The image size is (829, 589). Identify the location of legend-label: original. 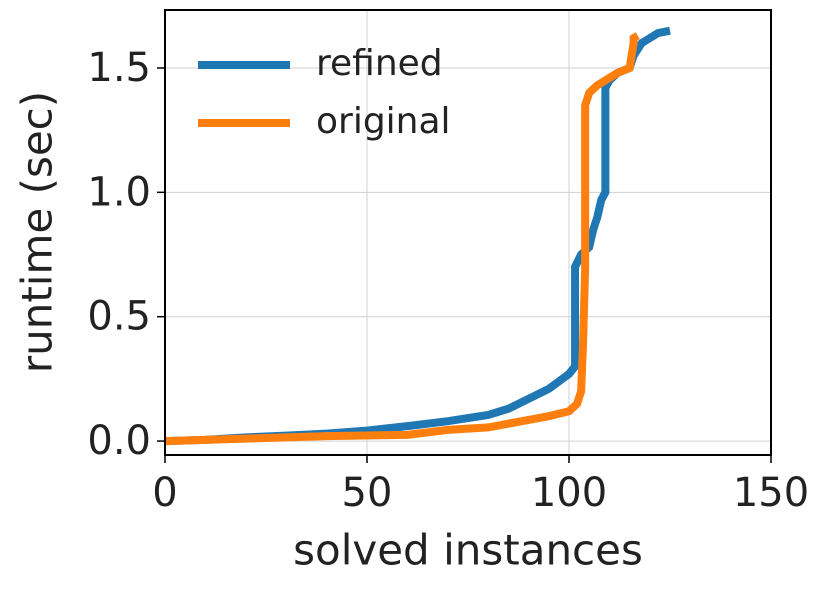
(383, 121).